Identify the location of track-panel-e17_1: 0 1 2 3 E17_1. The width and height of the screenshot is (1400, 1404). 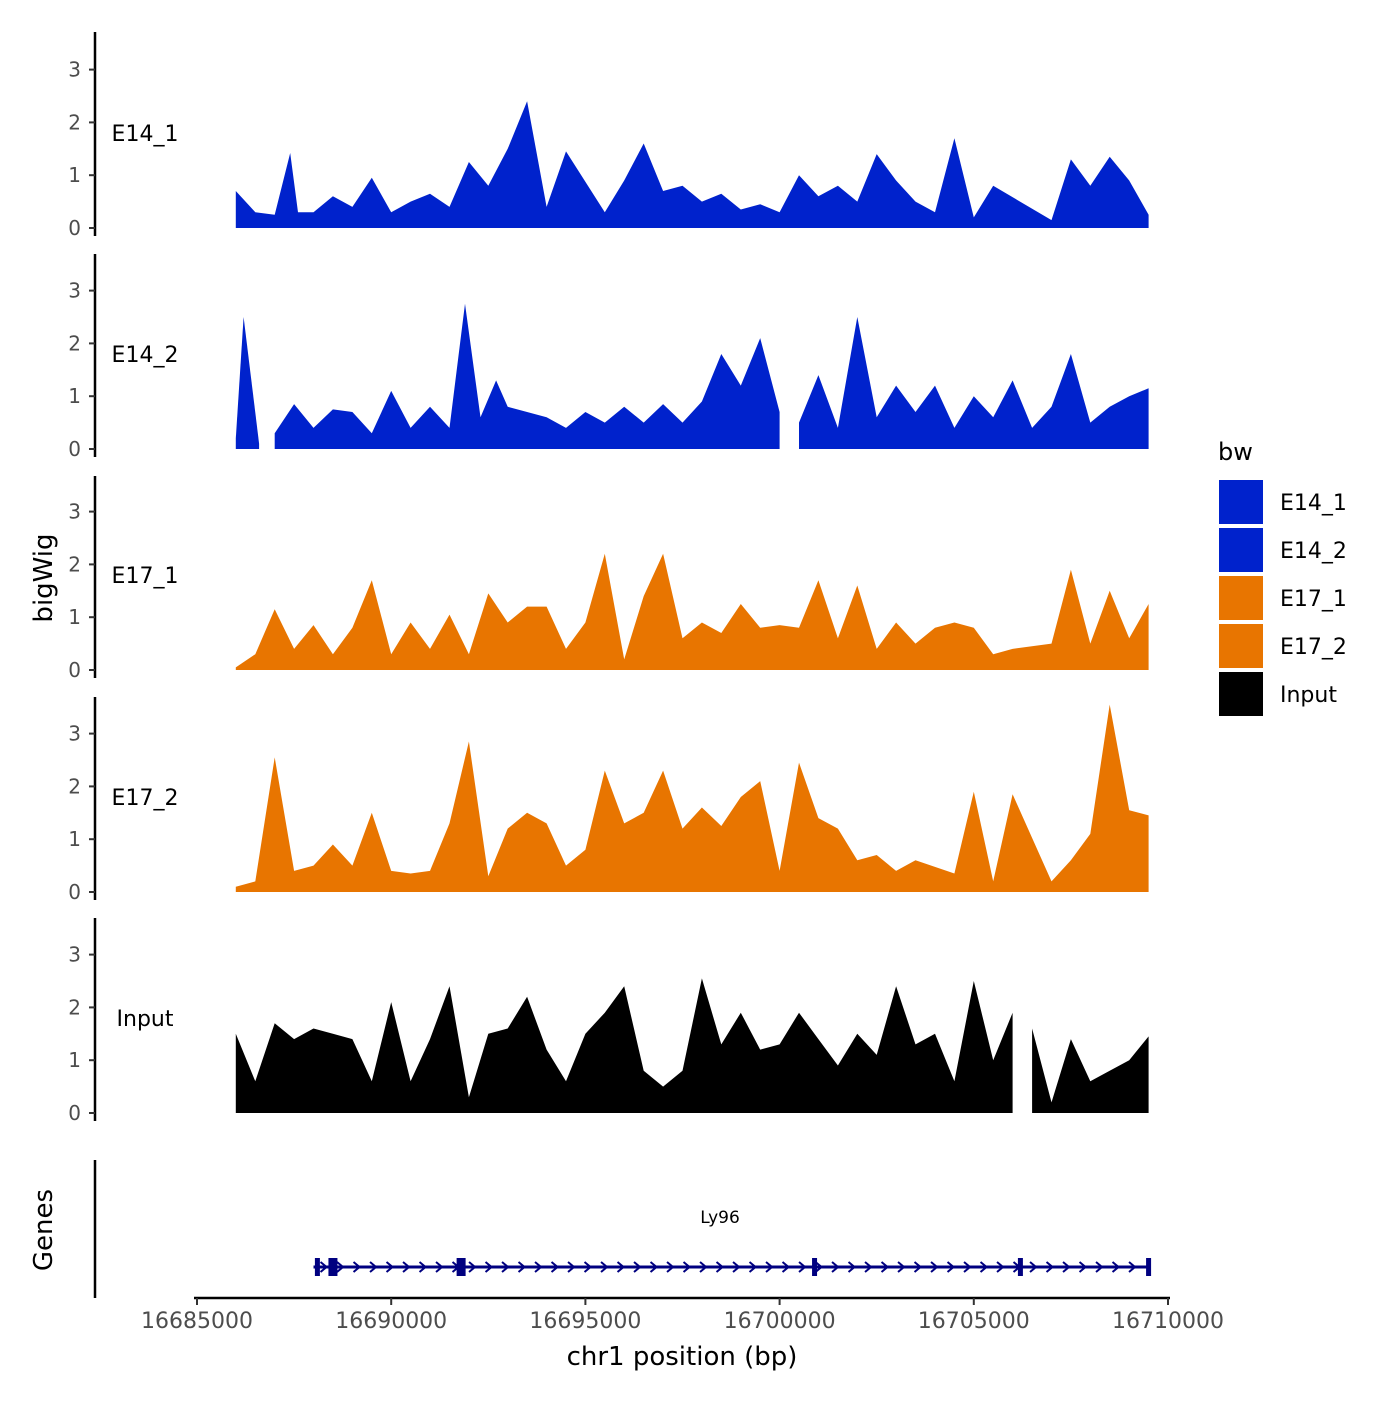
(608, 579).